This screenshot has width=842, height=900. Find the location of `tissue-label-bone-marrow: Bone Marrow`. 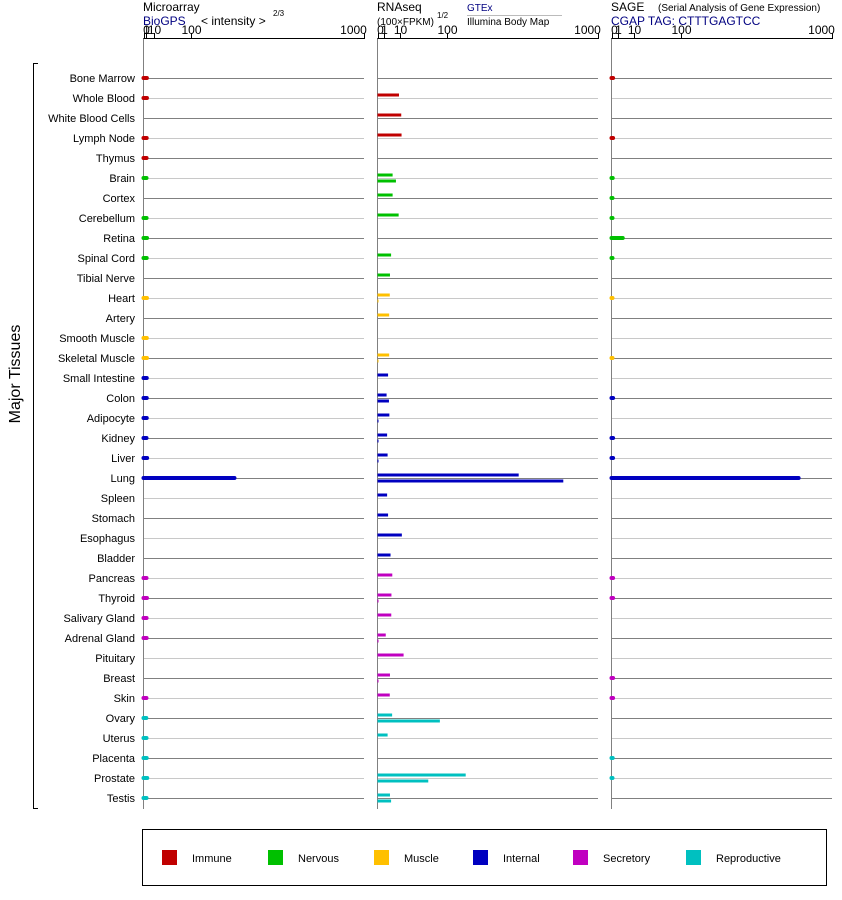

tissue-label-bone-marrow: Bone Marrow is located at coordinates (102, 79).